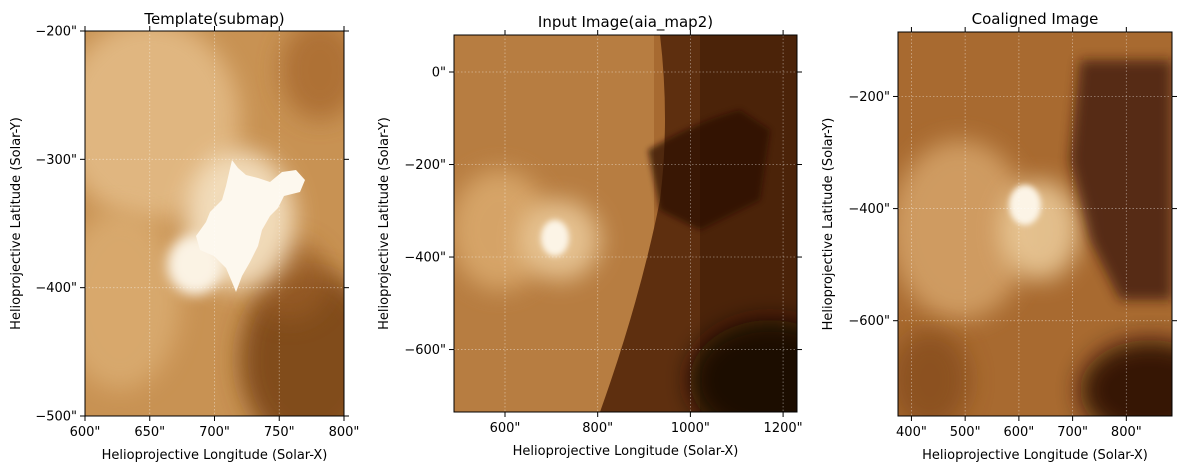 This screenshot has width=1180, height=471. I want to click on y-tick-label: 0", so click(439, 73).